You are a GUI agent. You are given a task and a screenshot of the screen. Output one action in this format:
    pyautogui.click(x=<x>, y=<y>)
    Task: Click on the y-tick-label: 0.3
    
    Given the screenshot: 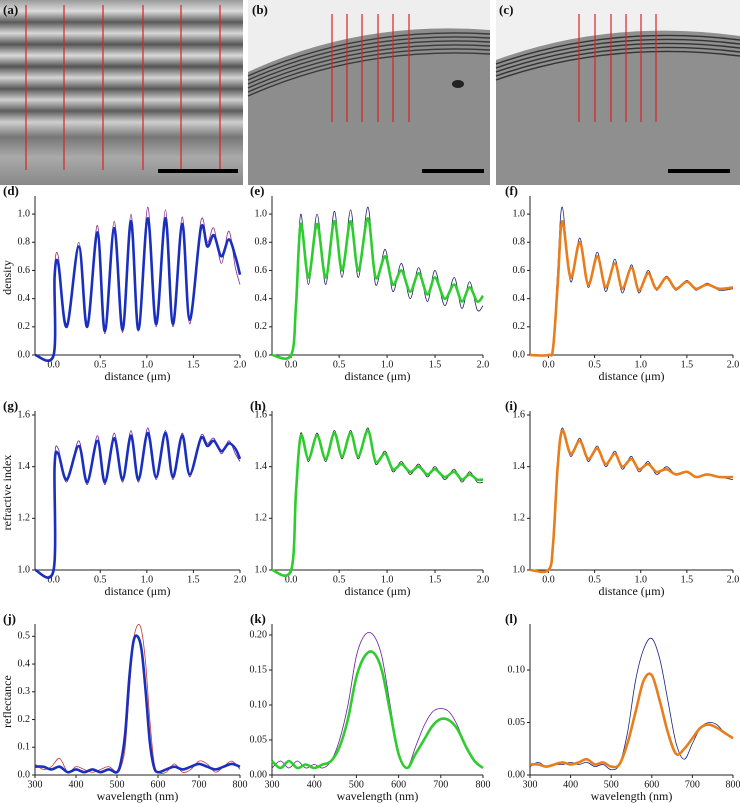 What is the action you would take?
    pyautogui.click(x=24, y=691)
    